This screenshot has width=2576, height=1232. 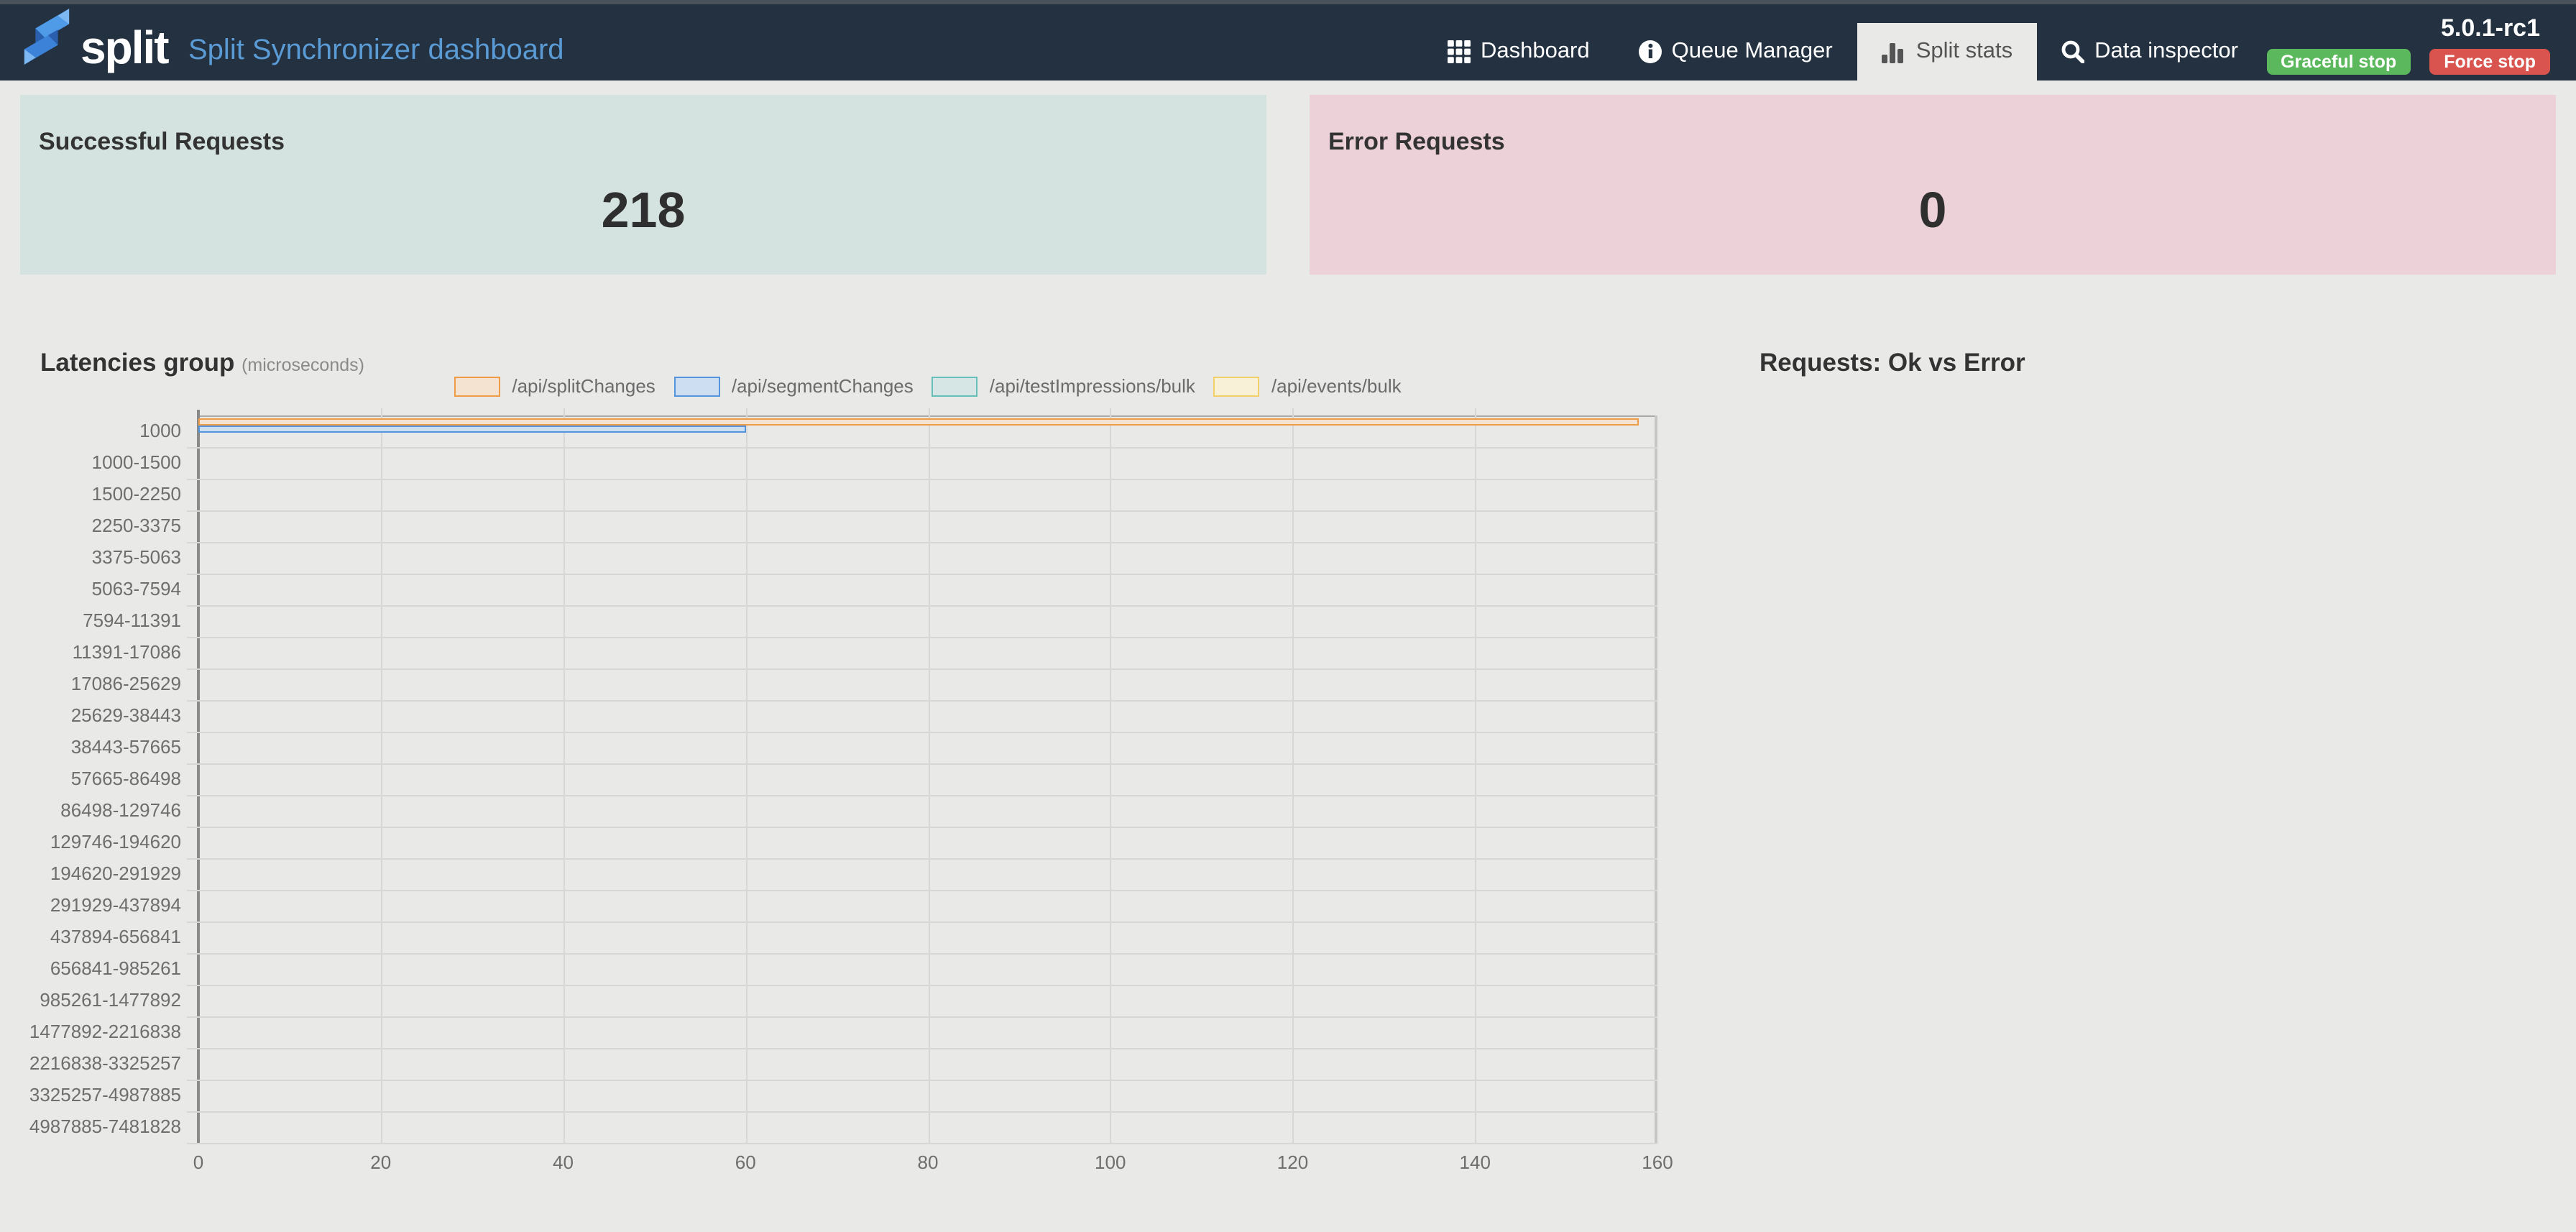 I want to click on error-requests-card: Error Requests 0, so click(x=1933, y=185).